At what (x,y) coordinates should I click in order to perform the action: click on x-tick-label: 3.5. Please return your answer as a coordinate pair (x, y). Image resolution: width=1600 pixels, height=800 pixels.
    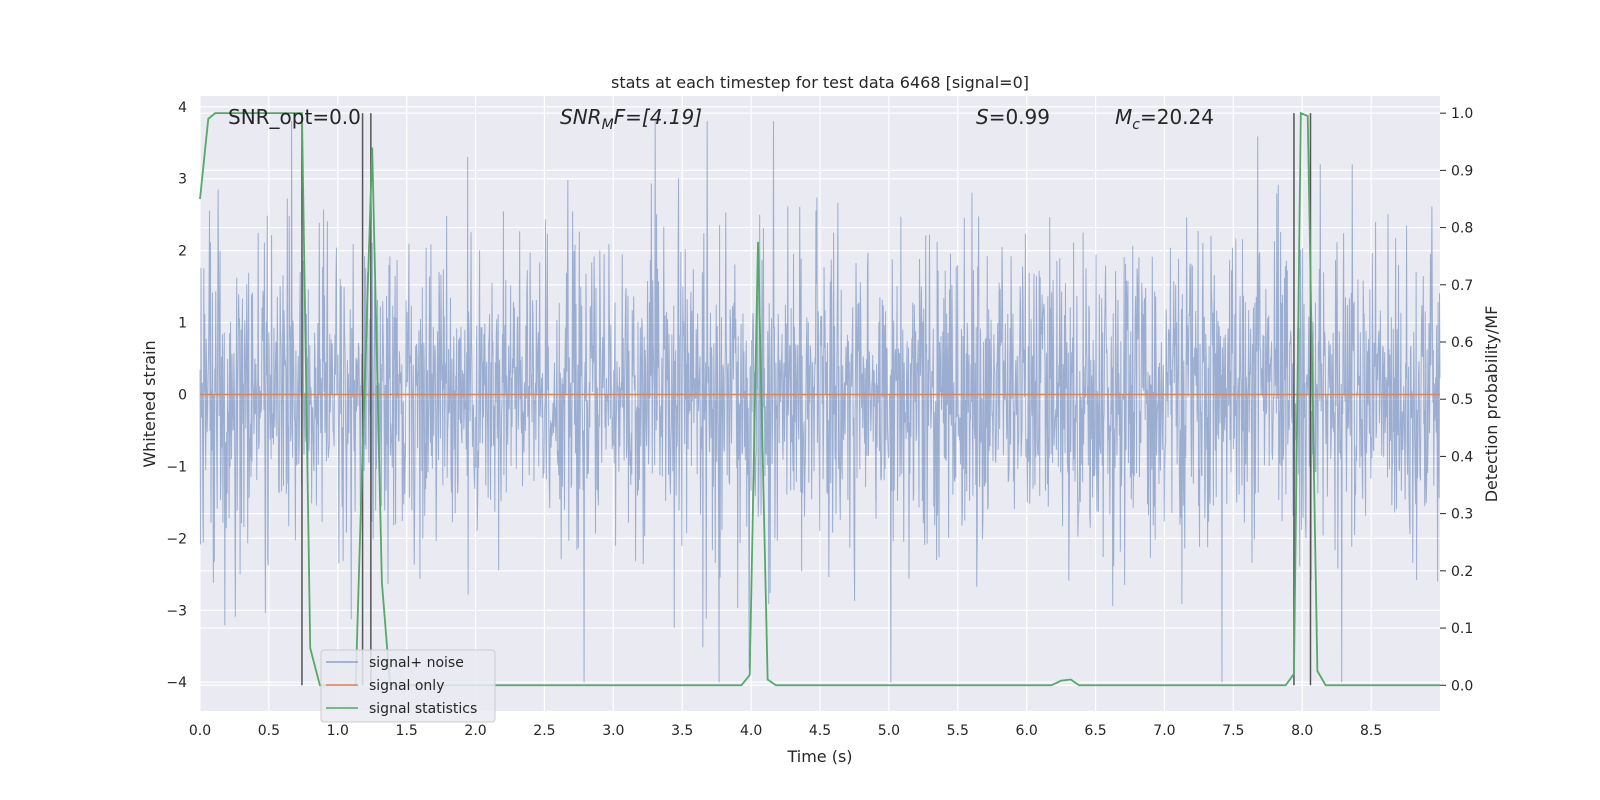
    Looking at the image, I should click on (682, 731).